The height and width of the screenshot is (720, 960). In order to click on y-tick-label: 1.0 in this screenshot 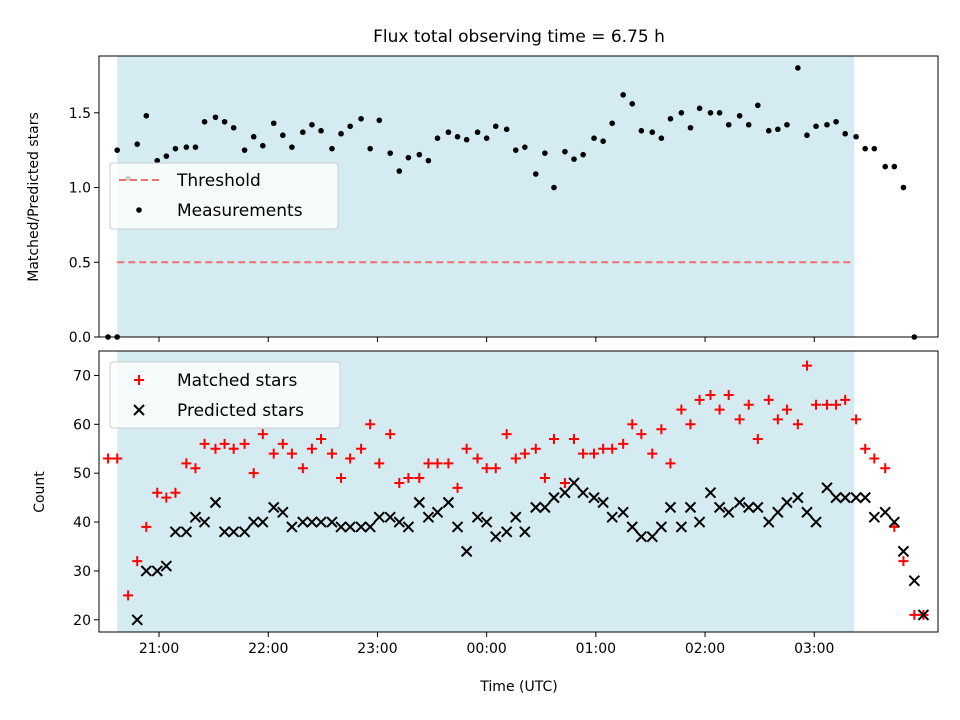, I will do `click(80, 189)`.